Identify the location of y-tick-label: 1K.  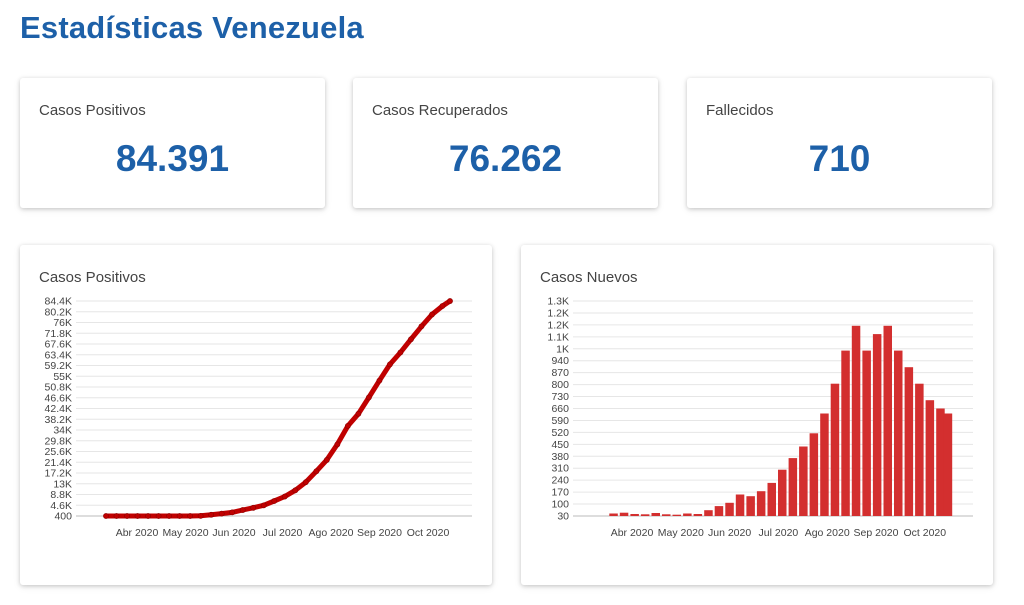
(562, 349).